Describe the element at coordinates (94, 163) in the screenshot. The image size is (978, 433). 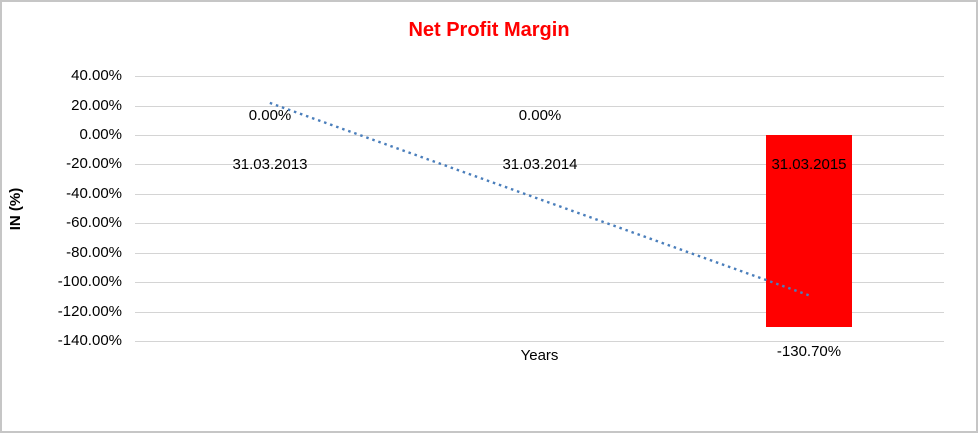
I see `y-axis-tick-label: -20.00%` at that location.